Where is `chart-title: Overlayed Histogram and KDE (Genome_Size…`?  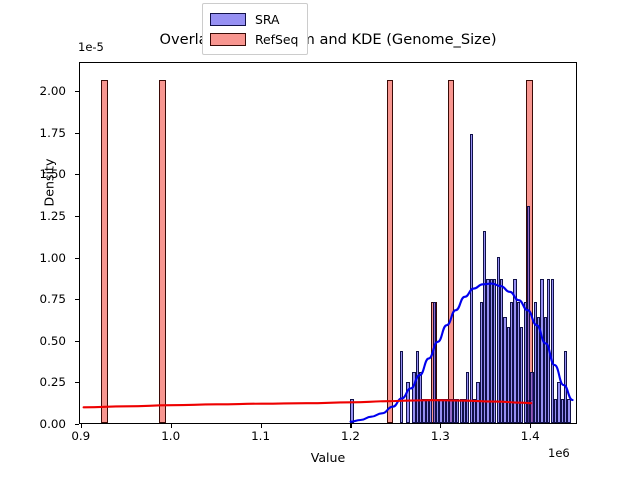 chart-title: Overlayed Histogram and KDE (Genome_Size… is located at coordinates (328, 39).